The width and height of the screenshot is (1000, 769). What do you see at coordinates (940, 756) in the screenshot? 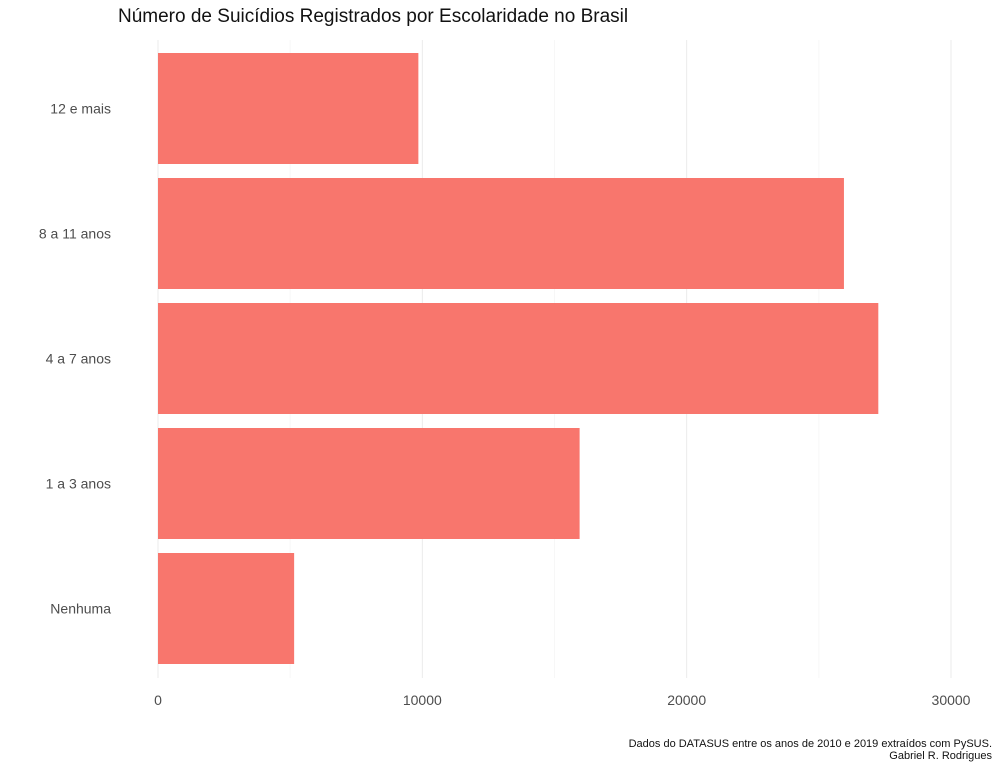
I see `caption-author: Gabriel R. Rodrigues` at bounding box center [940, 756].